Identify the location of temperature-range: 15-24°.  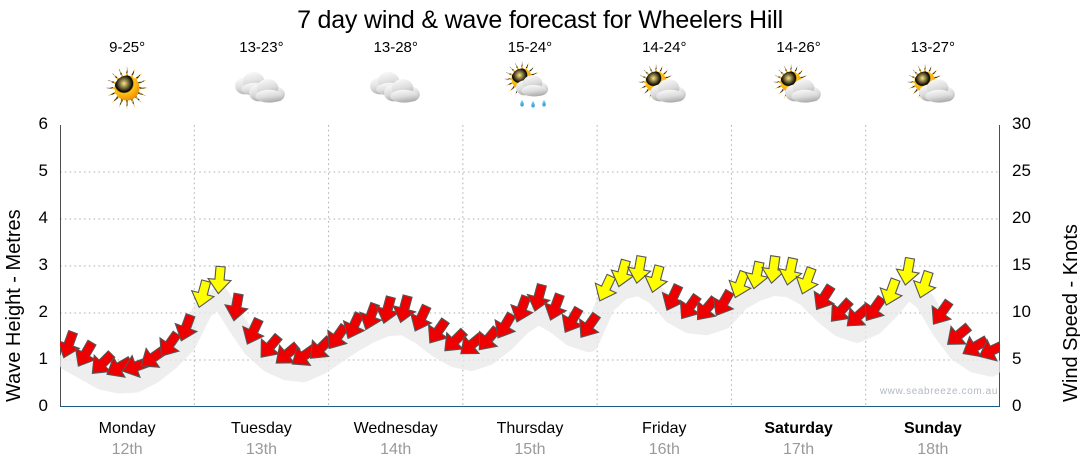
(530, 47).